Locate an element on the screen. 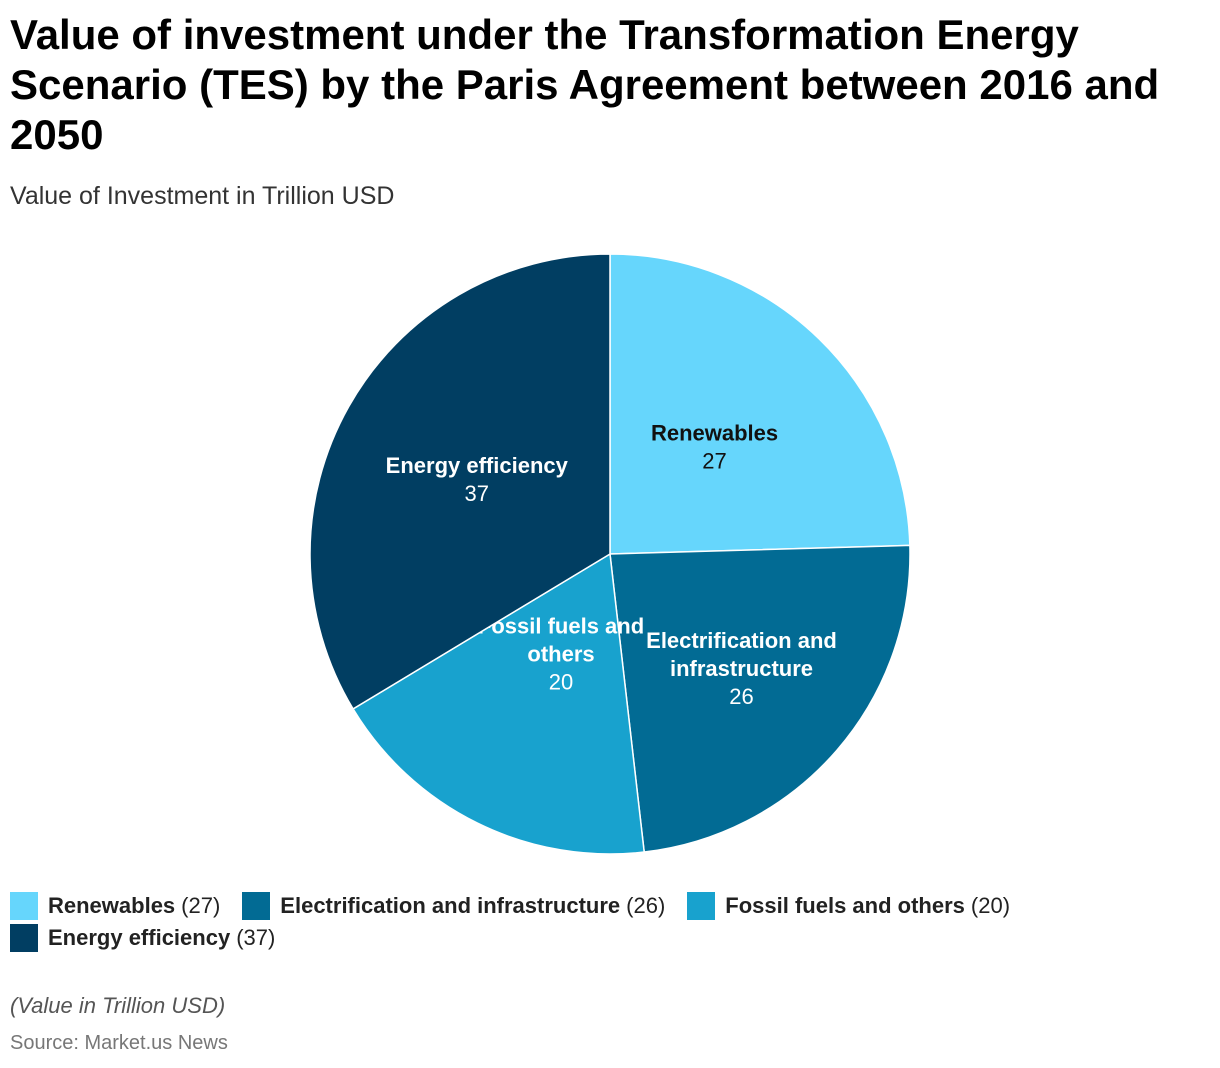  legend-label: Energy efficiency is located at coordinates (139, 937).